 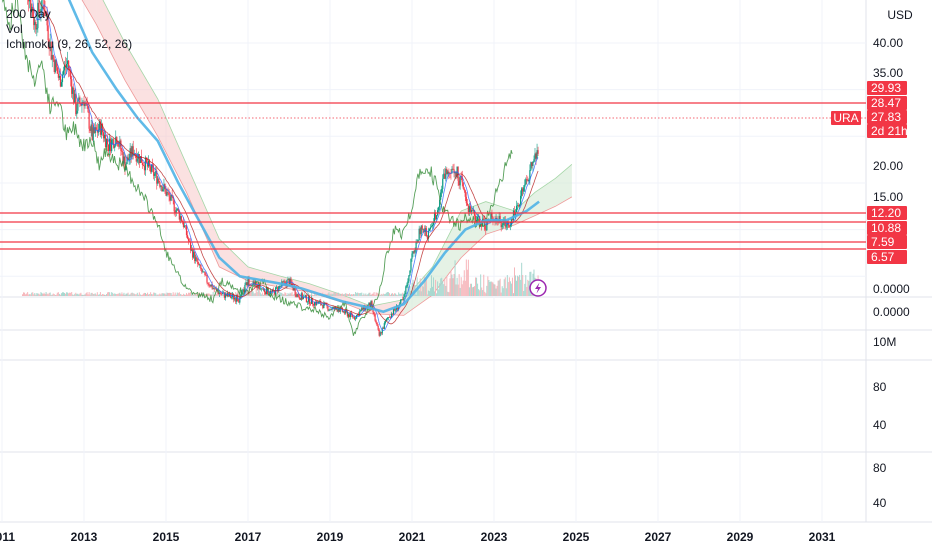 I want to click on time-tick-3: 2017, so click(x=248, y=537).